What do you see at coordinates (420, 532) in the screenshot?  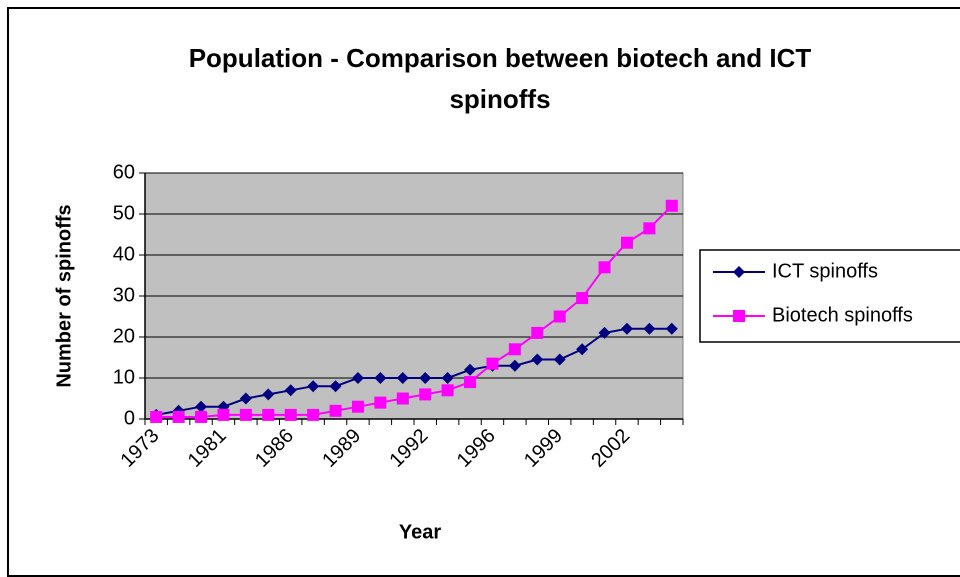 I see `x-axis-title: Year` at bounding box center [420, 532].